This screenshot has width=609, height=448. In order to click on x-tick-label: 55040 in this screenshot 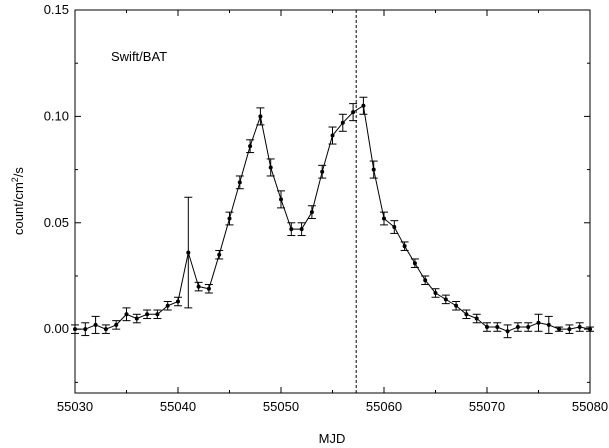, I will do `click(178, 406)`.